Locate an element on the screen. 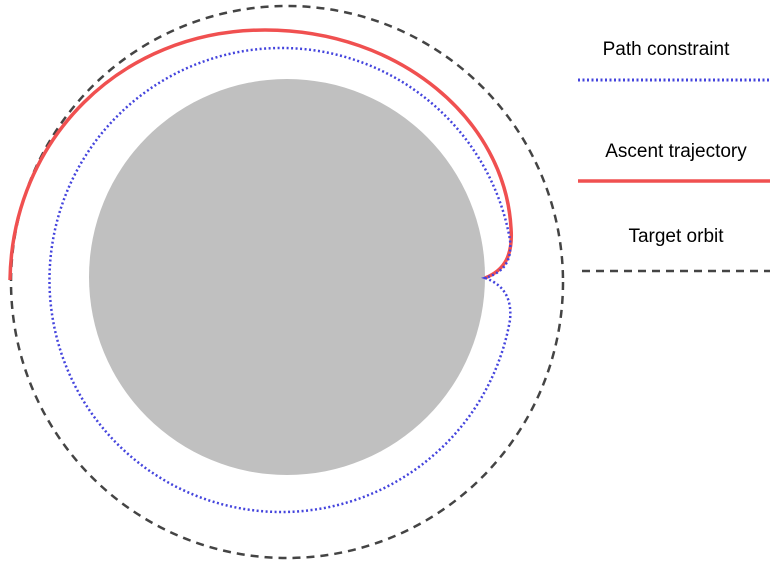 The width and height of the screenshot is (770, 562). legend-label: Target orbit is located at coordinates (676, 236).